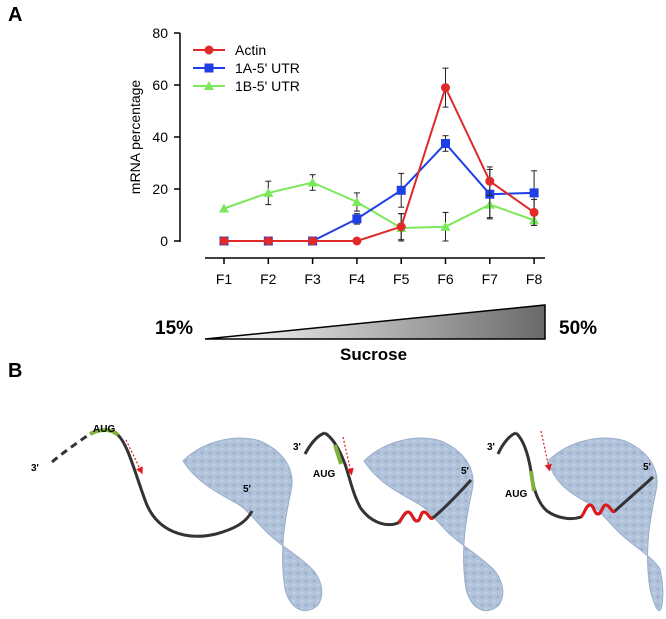  I want to click on series-layer, so click(379, 156).